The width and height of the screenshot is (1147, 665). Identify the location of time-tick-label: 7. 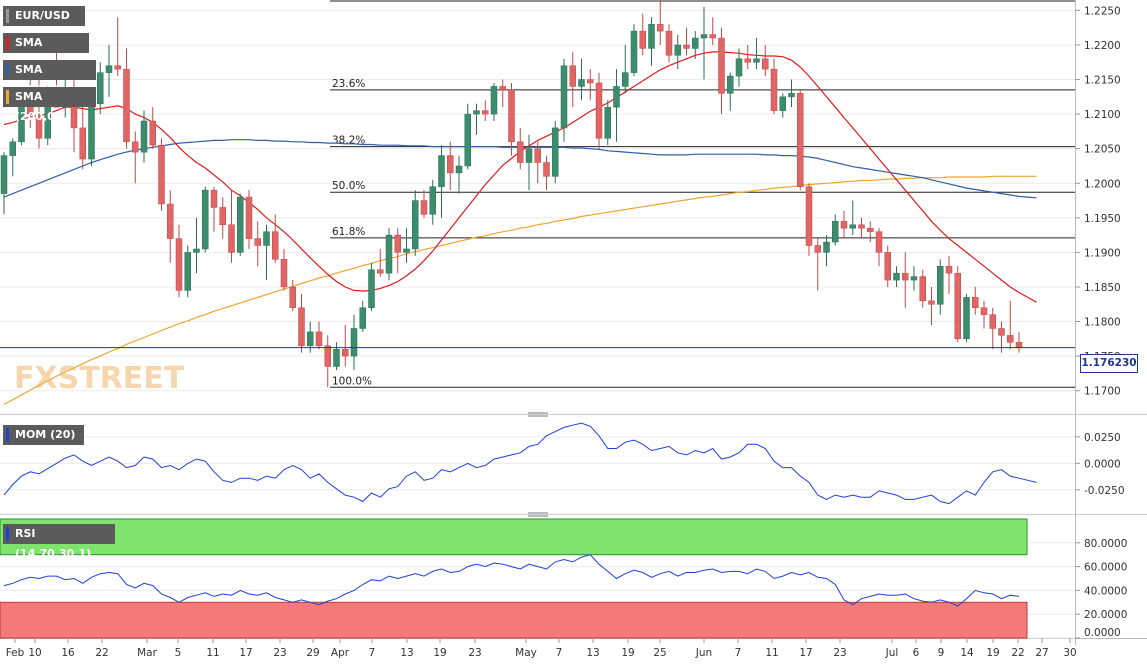
(372, 653).